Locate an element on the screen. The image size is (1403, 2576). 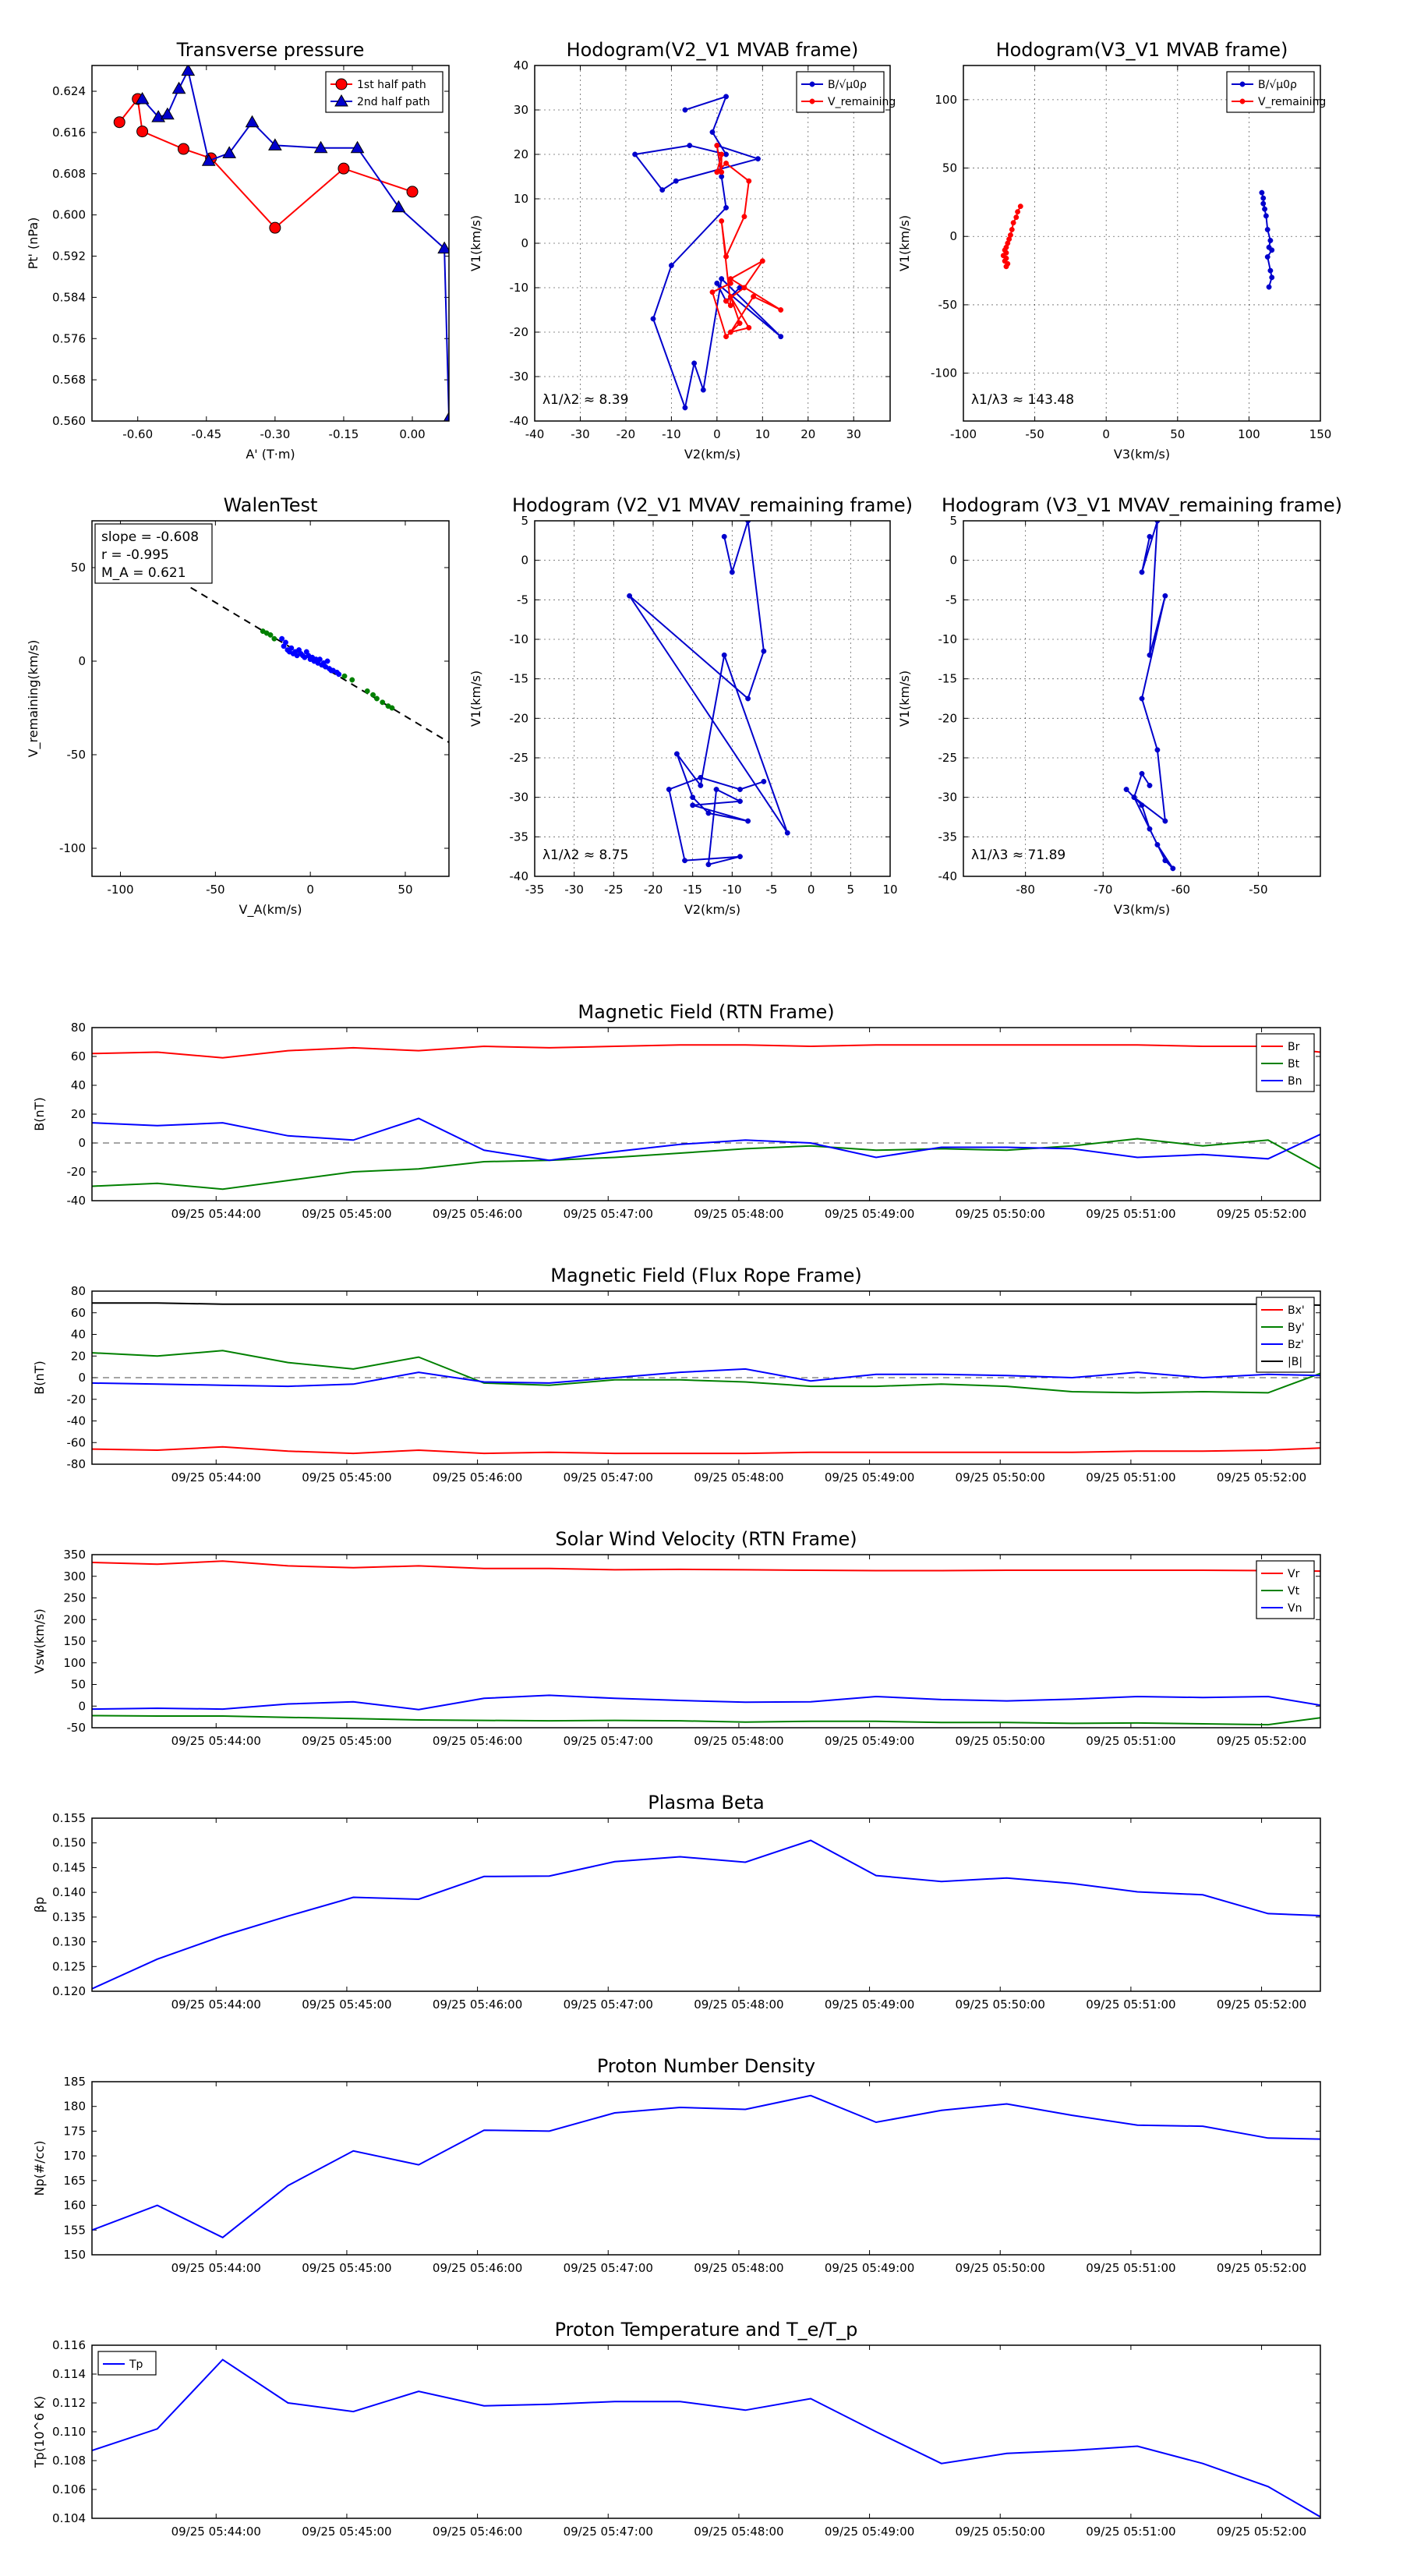
chart-title: Transverse pressure is located at coordinates (270, 50).